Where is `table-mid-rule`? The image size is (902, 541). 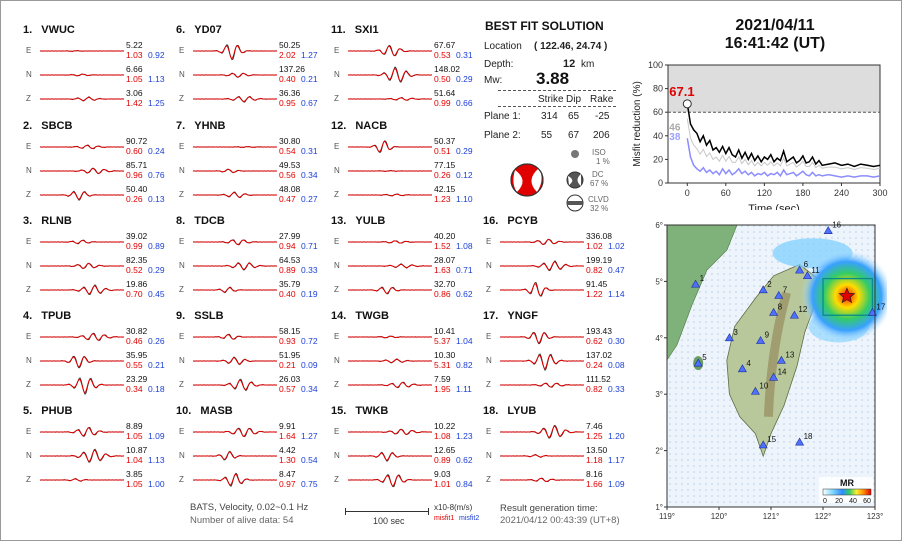 table-mid-rule is located at coordinates (557, 106).